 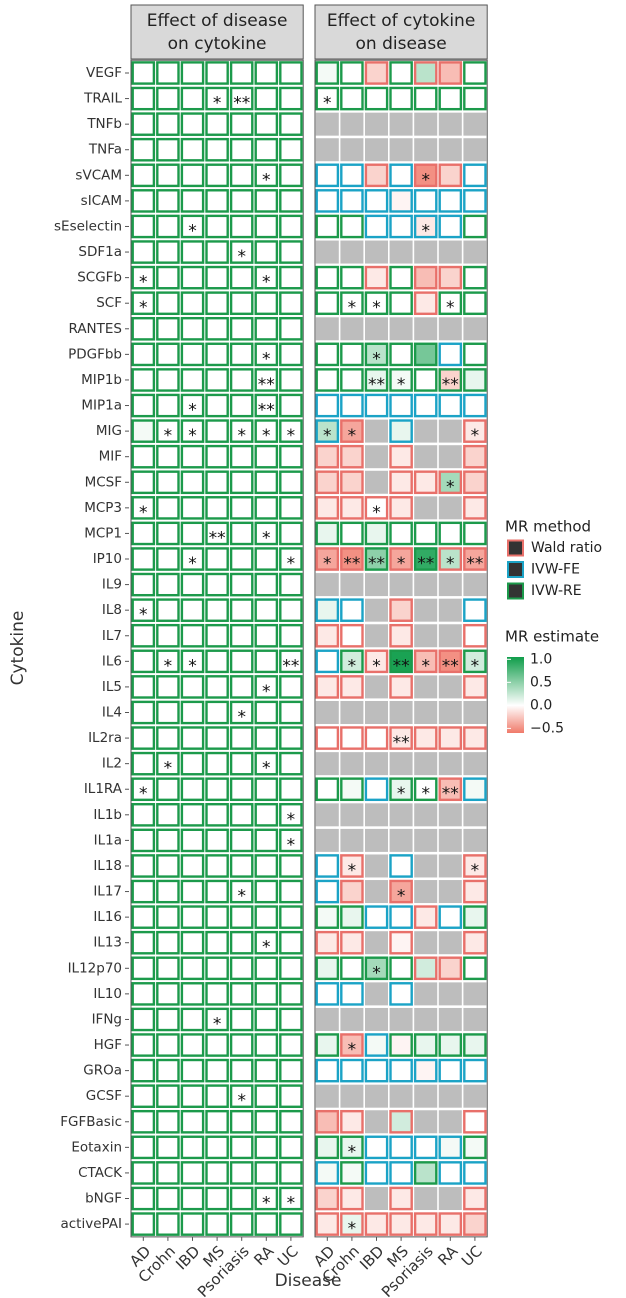 I want to click on color-bar-label: 1.0, so click(x=541, y=659).